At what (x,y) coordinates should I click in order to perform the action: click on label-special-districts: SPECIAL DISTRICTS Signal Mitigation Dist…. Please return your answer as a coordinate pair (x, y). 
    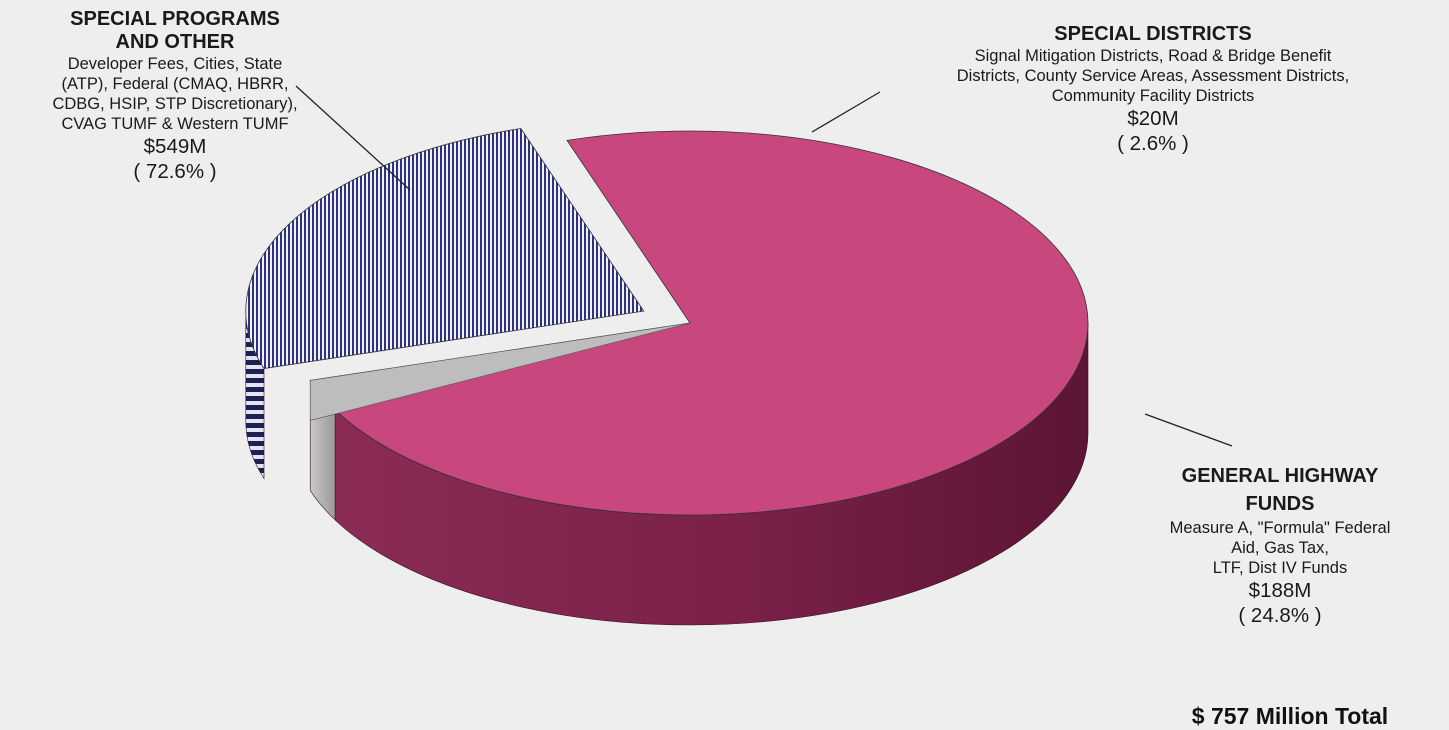
    Looking at the image, I should click on (1153, 89).